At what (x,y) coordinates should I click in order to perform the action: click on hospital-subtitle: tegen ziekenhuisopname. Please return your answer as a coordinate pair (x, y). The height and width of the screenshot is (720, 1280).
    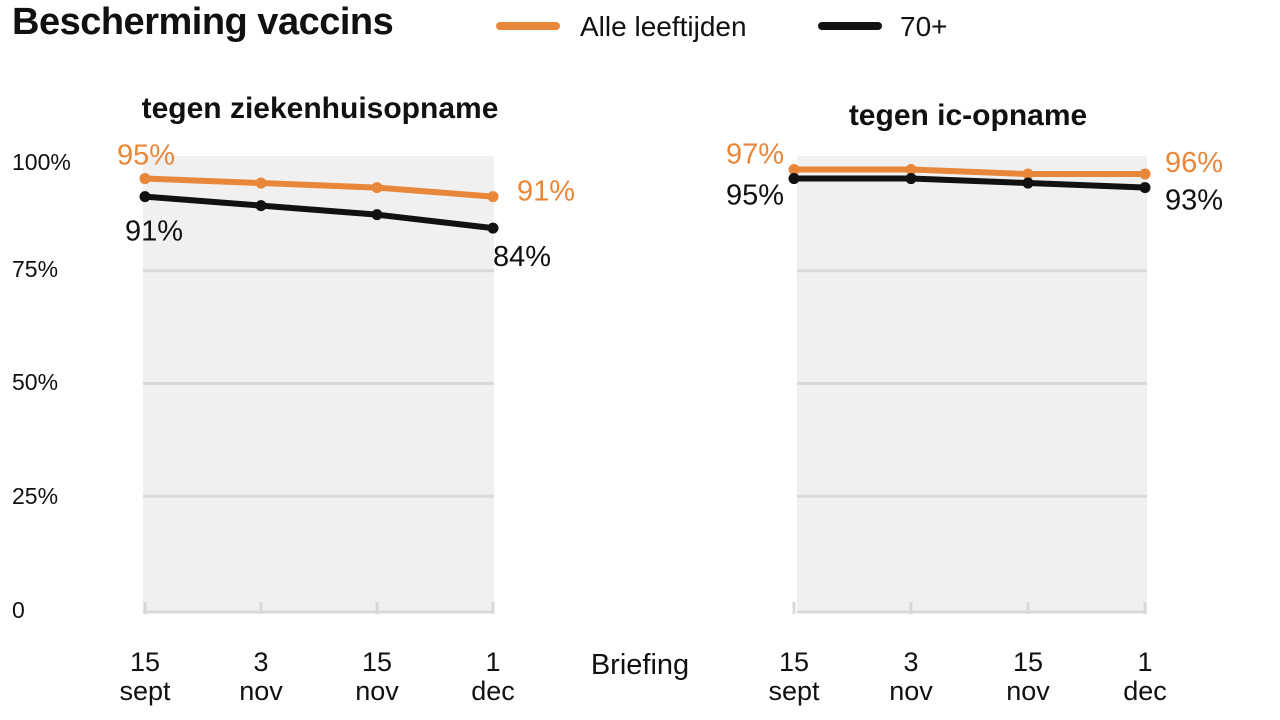
    Looking at the image, I should click on (320, 108).